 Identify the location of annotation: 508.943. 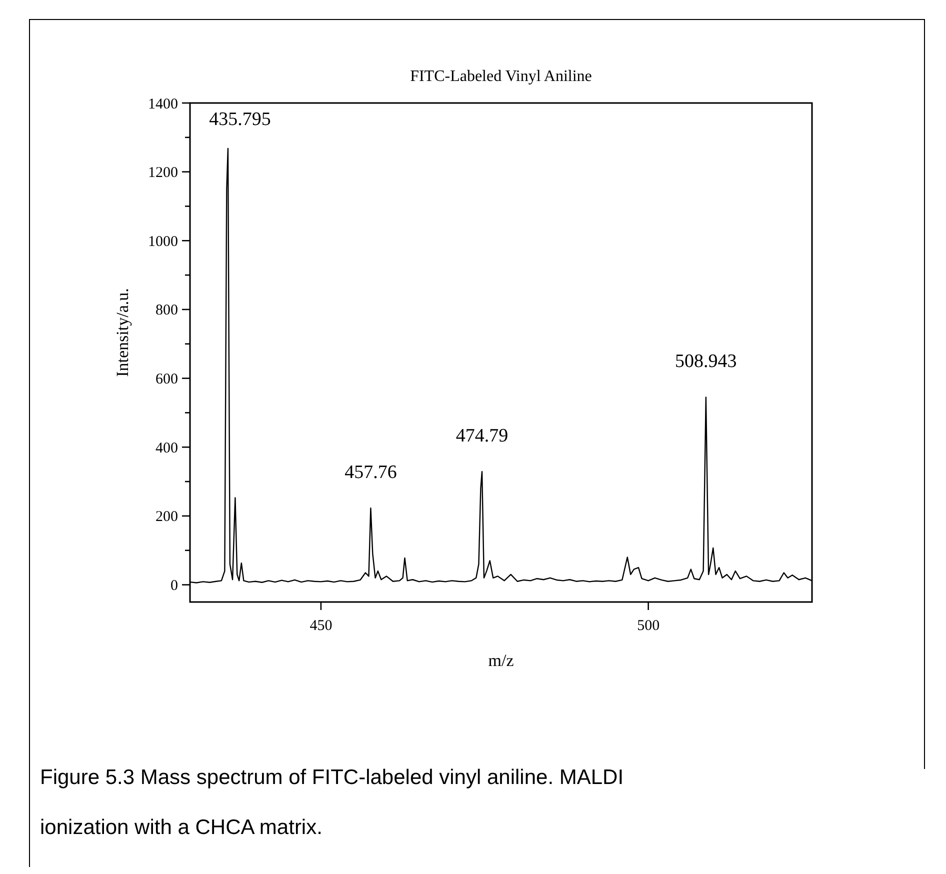
(706, 361).